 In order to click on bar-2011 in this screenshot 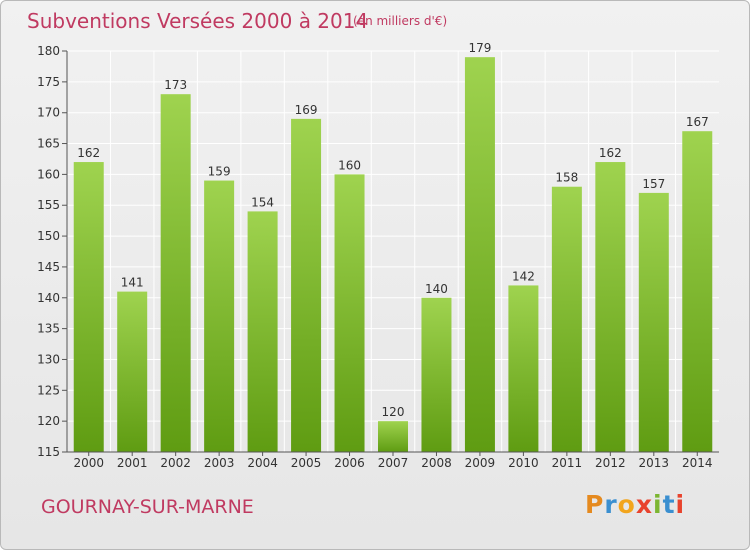, I will do `click(566, 319)`.